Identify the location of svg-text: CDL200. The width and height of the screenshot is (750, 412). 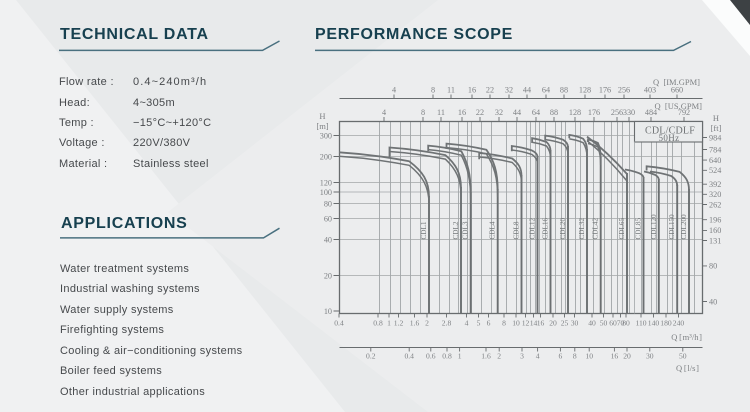
(684, 227).